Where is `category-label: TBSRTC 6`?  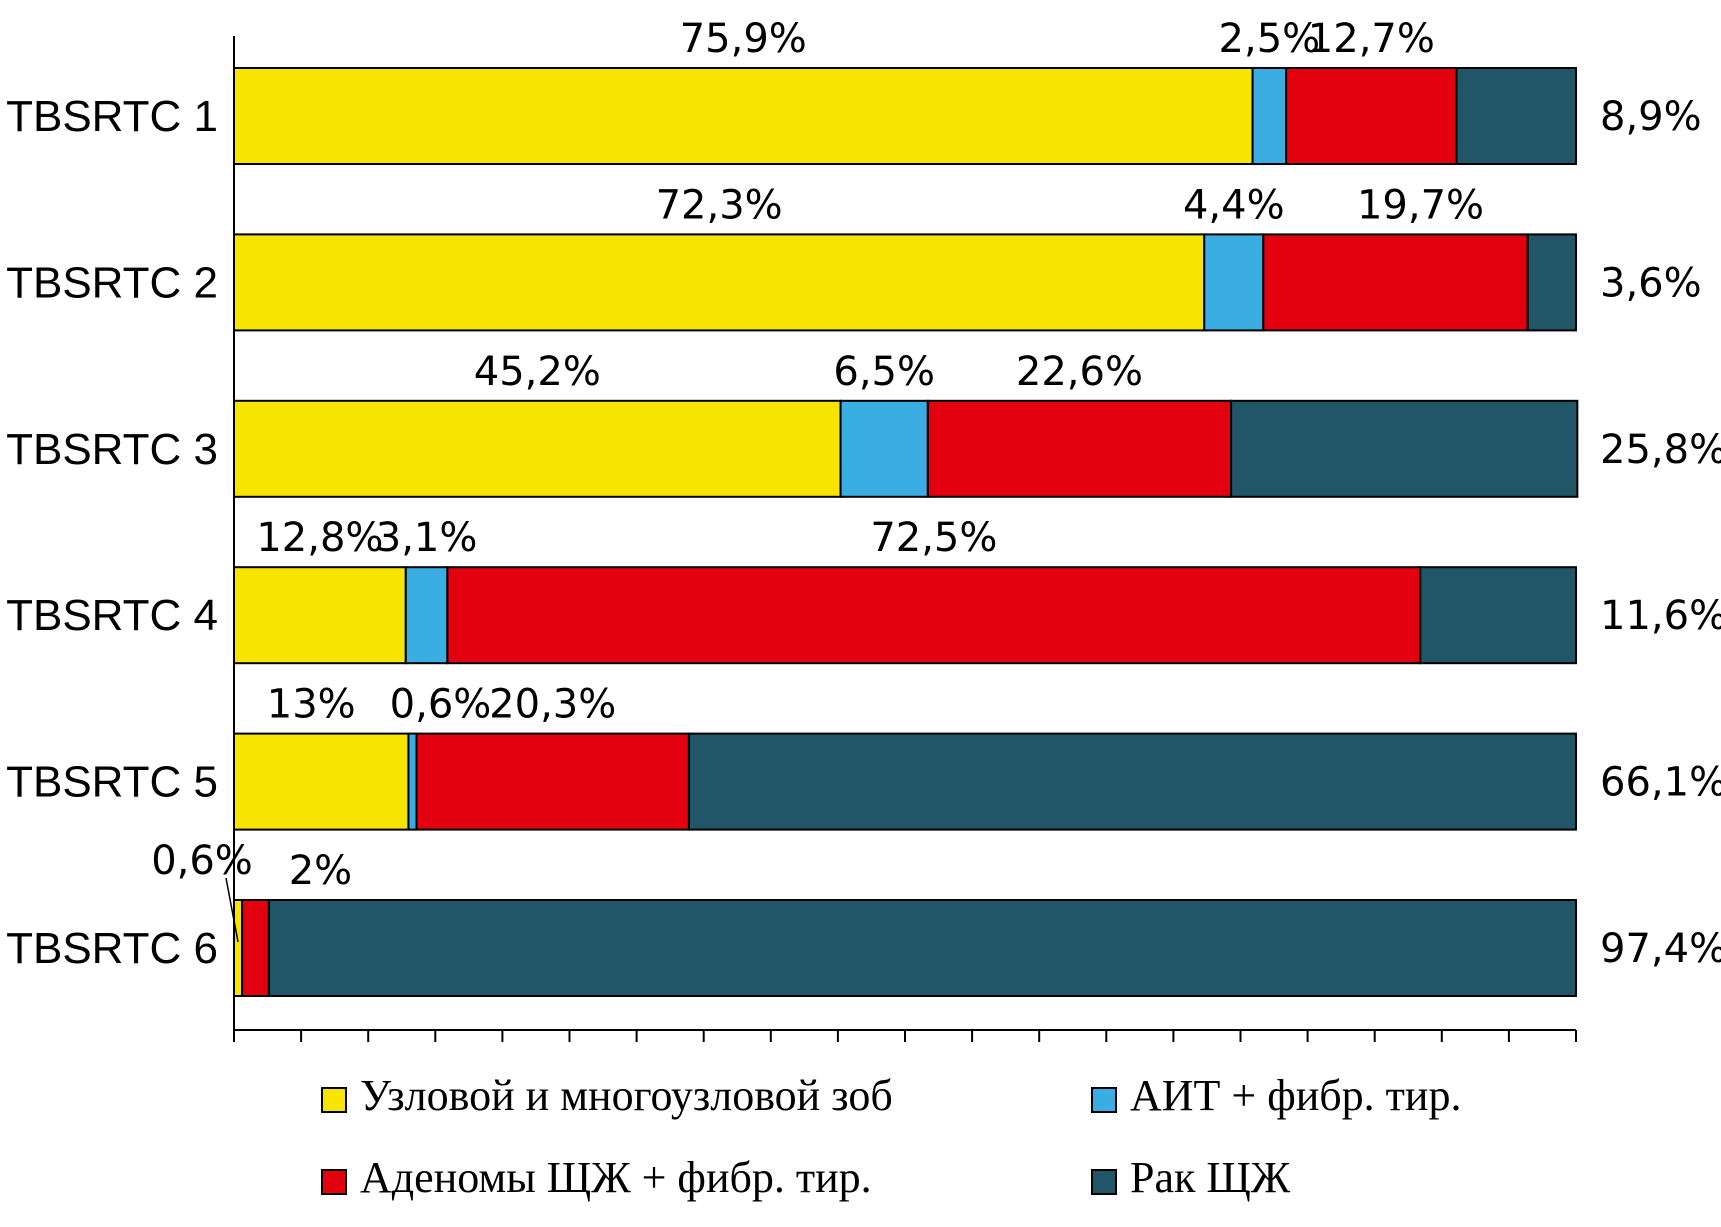 category-label: TBSRTC 6 is located at coordinates (112, 948).